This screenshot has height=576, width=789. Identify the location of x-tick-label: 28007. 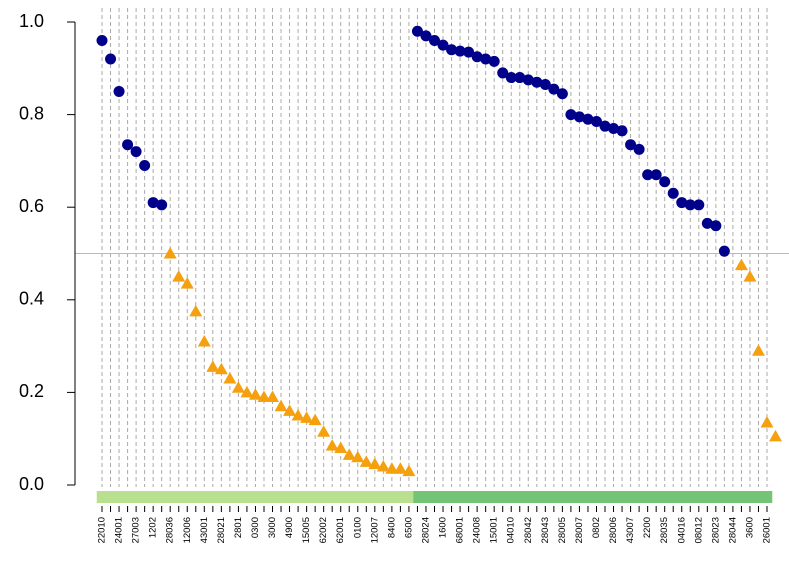
(579, 530).